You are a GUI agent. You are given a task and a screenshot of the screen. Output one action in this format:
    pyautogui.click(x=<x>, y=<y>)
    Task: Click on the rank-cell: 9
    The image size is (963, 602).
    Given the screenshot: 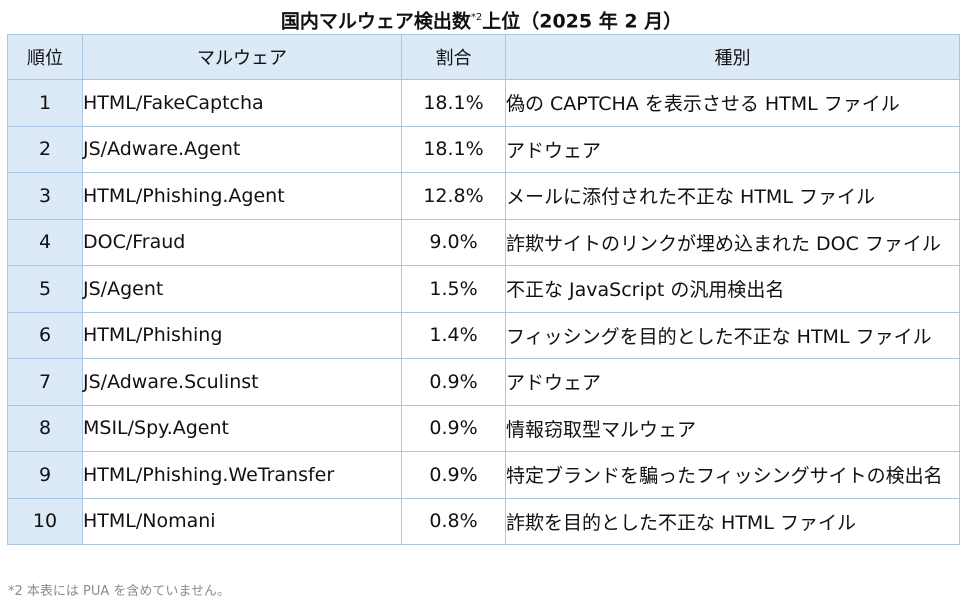 What is the action you would take?
    pyautogui.click(x=45, y=475)
    